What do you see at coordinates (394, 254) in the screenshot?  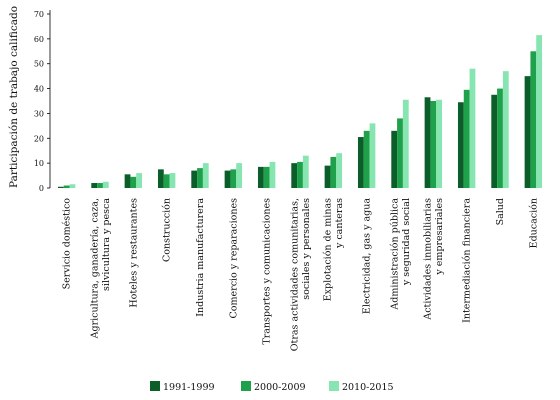 I see `category-label: Administración pública` at bounding box center [394, 254].